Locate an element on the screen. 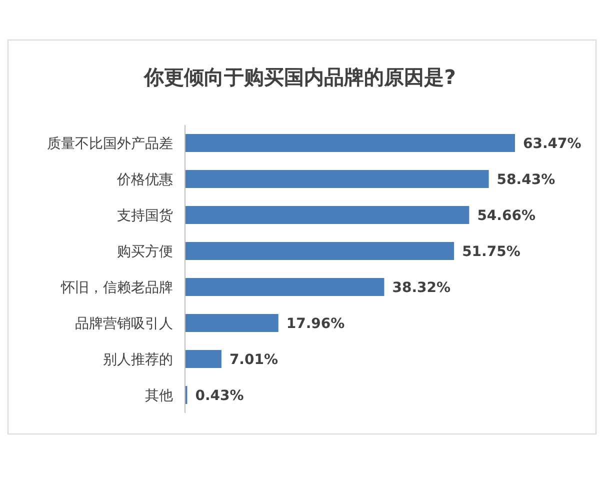 This screenshot has height=480, width=600. y-tick-label: 怀旧，信赖老品牌 is located at coordinates (116, 288).